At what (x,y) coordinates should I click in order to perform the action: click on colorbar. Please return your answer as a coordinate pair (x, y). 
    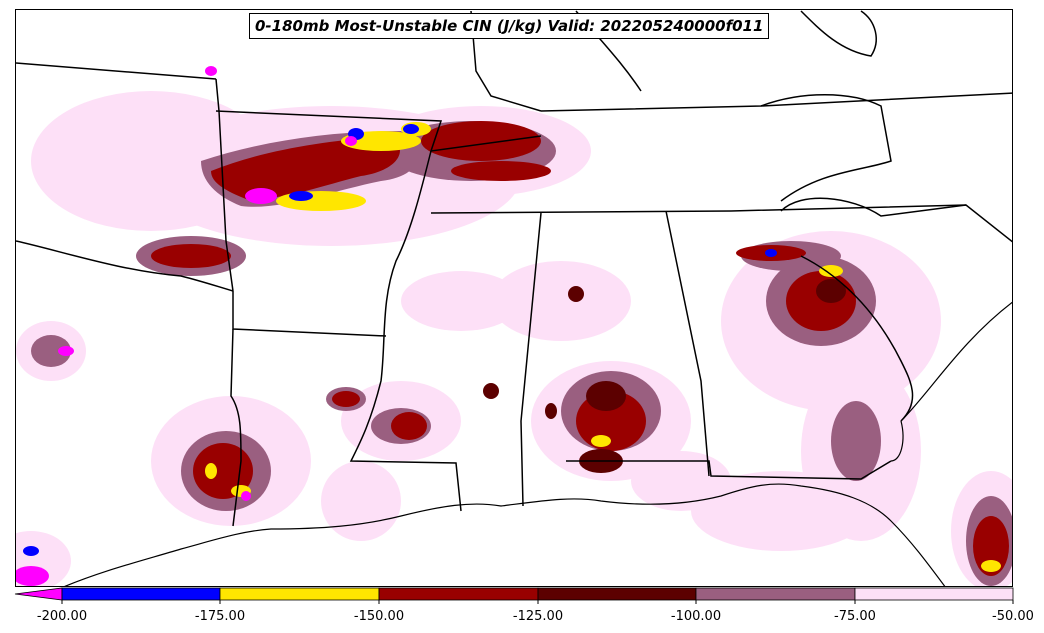
    Looking at the image, I should click on (514, 595).